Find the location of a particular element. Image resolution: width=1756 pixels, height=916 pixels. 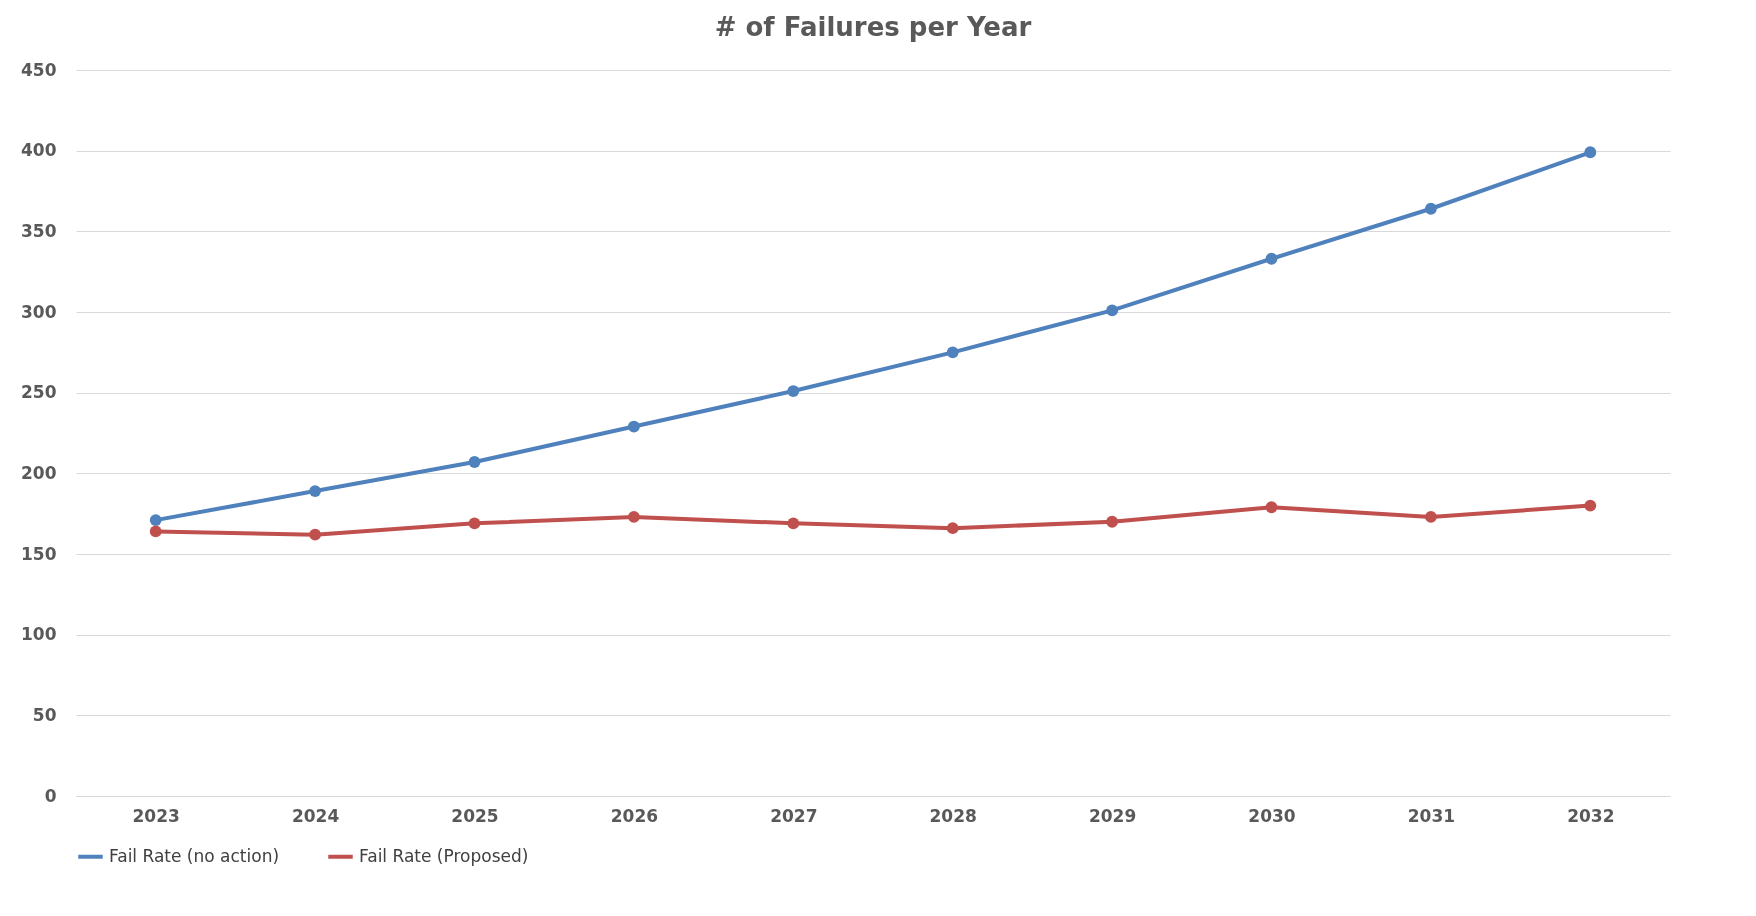

x-tick-label: 2025 is located at coordinates (475, 815).